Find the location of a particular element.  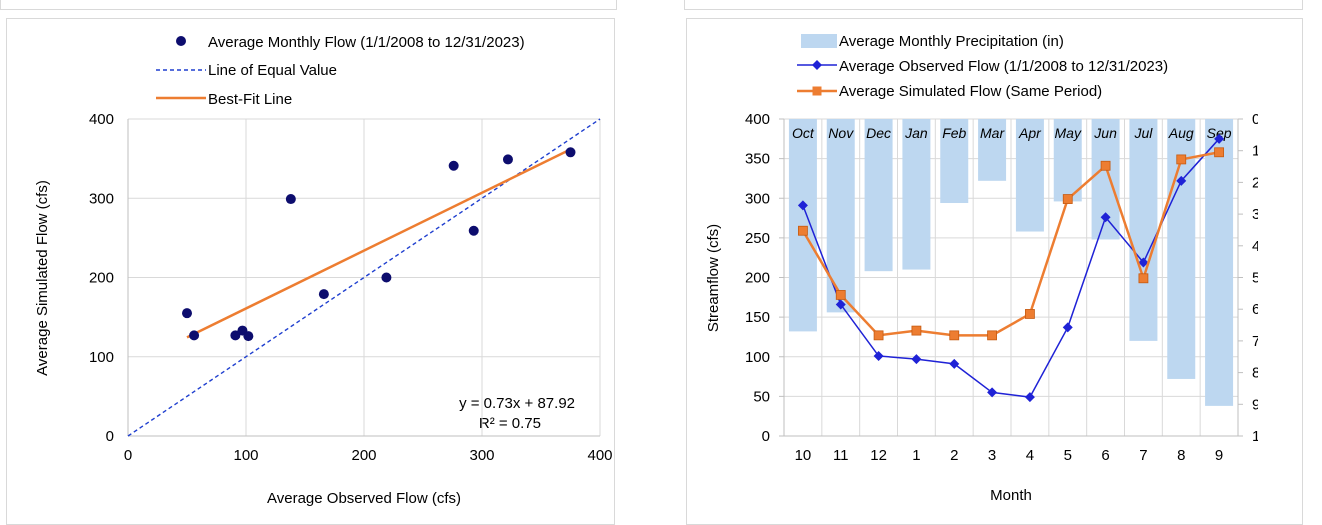

secondary-y-tick-label: 3 is located at coordinates (1256, 214).